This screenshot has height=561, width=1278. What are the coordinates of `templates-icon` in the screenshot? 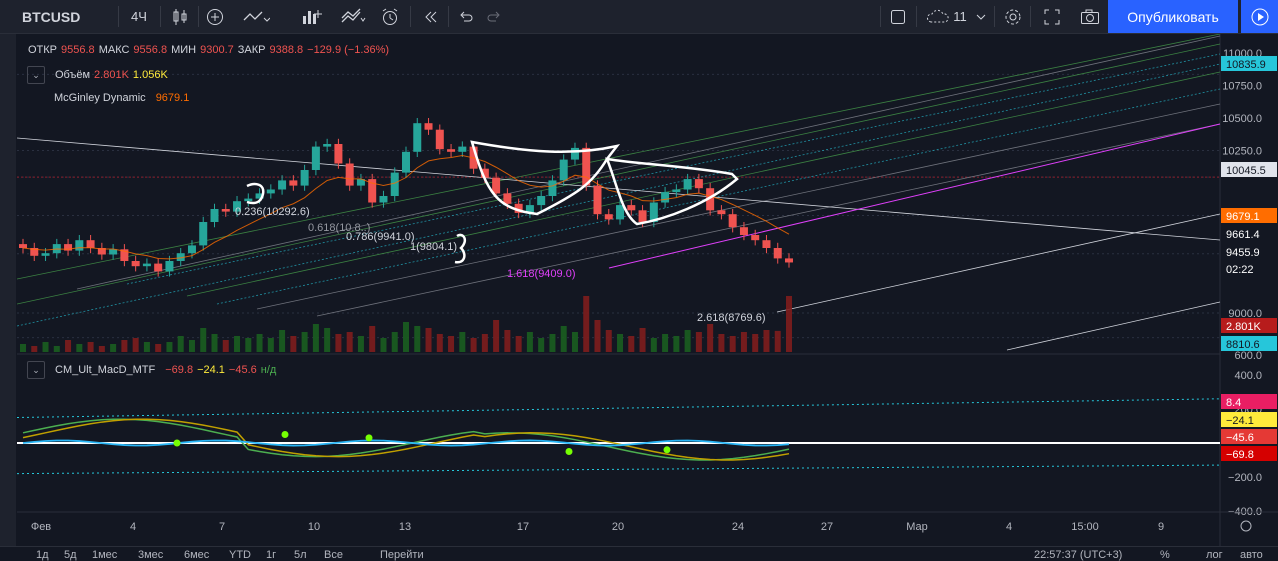 It's located at (353, 16).